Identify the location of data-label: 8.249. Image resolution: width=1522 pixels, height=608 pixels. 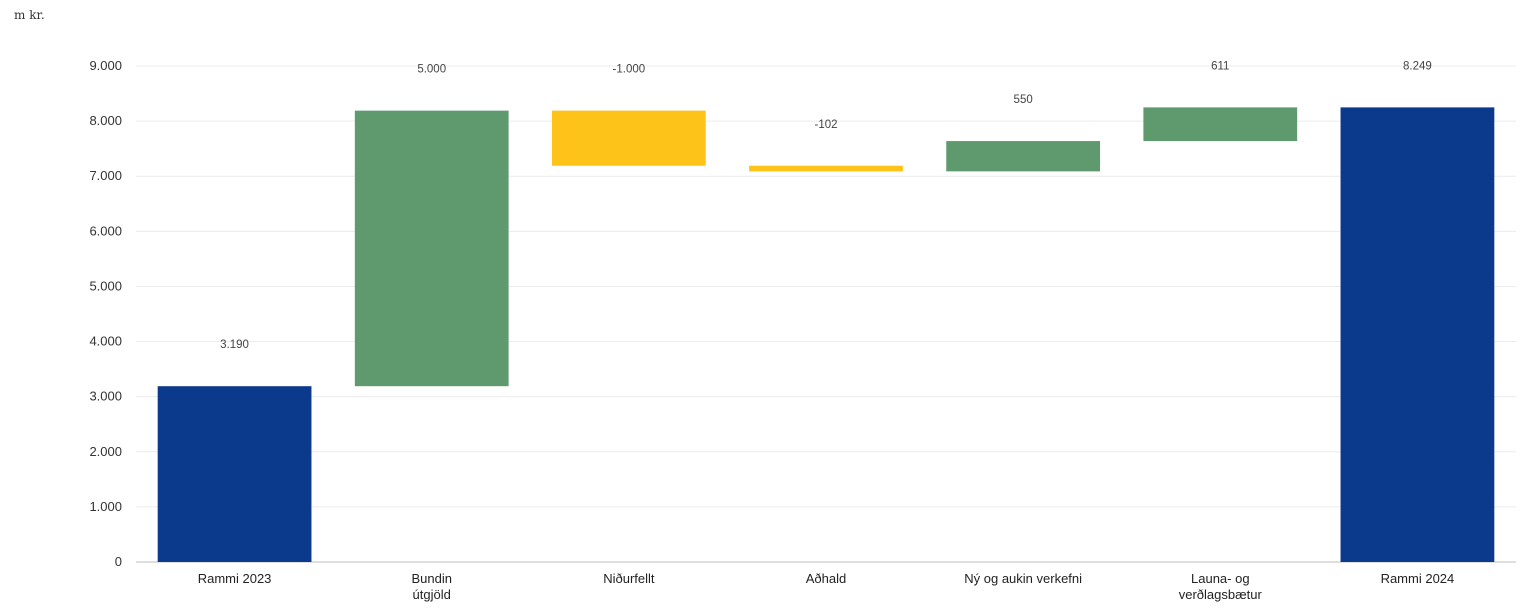
(1417, 66).